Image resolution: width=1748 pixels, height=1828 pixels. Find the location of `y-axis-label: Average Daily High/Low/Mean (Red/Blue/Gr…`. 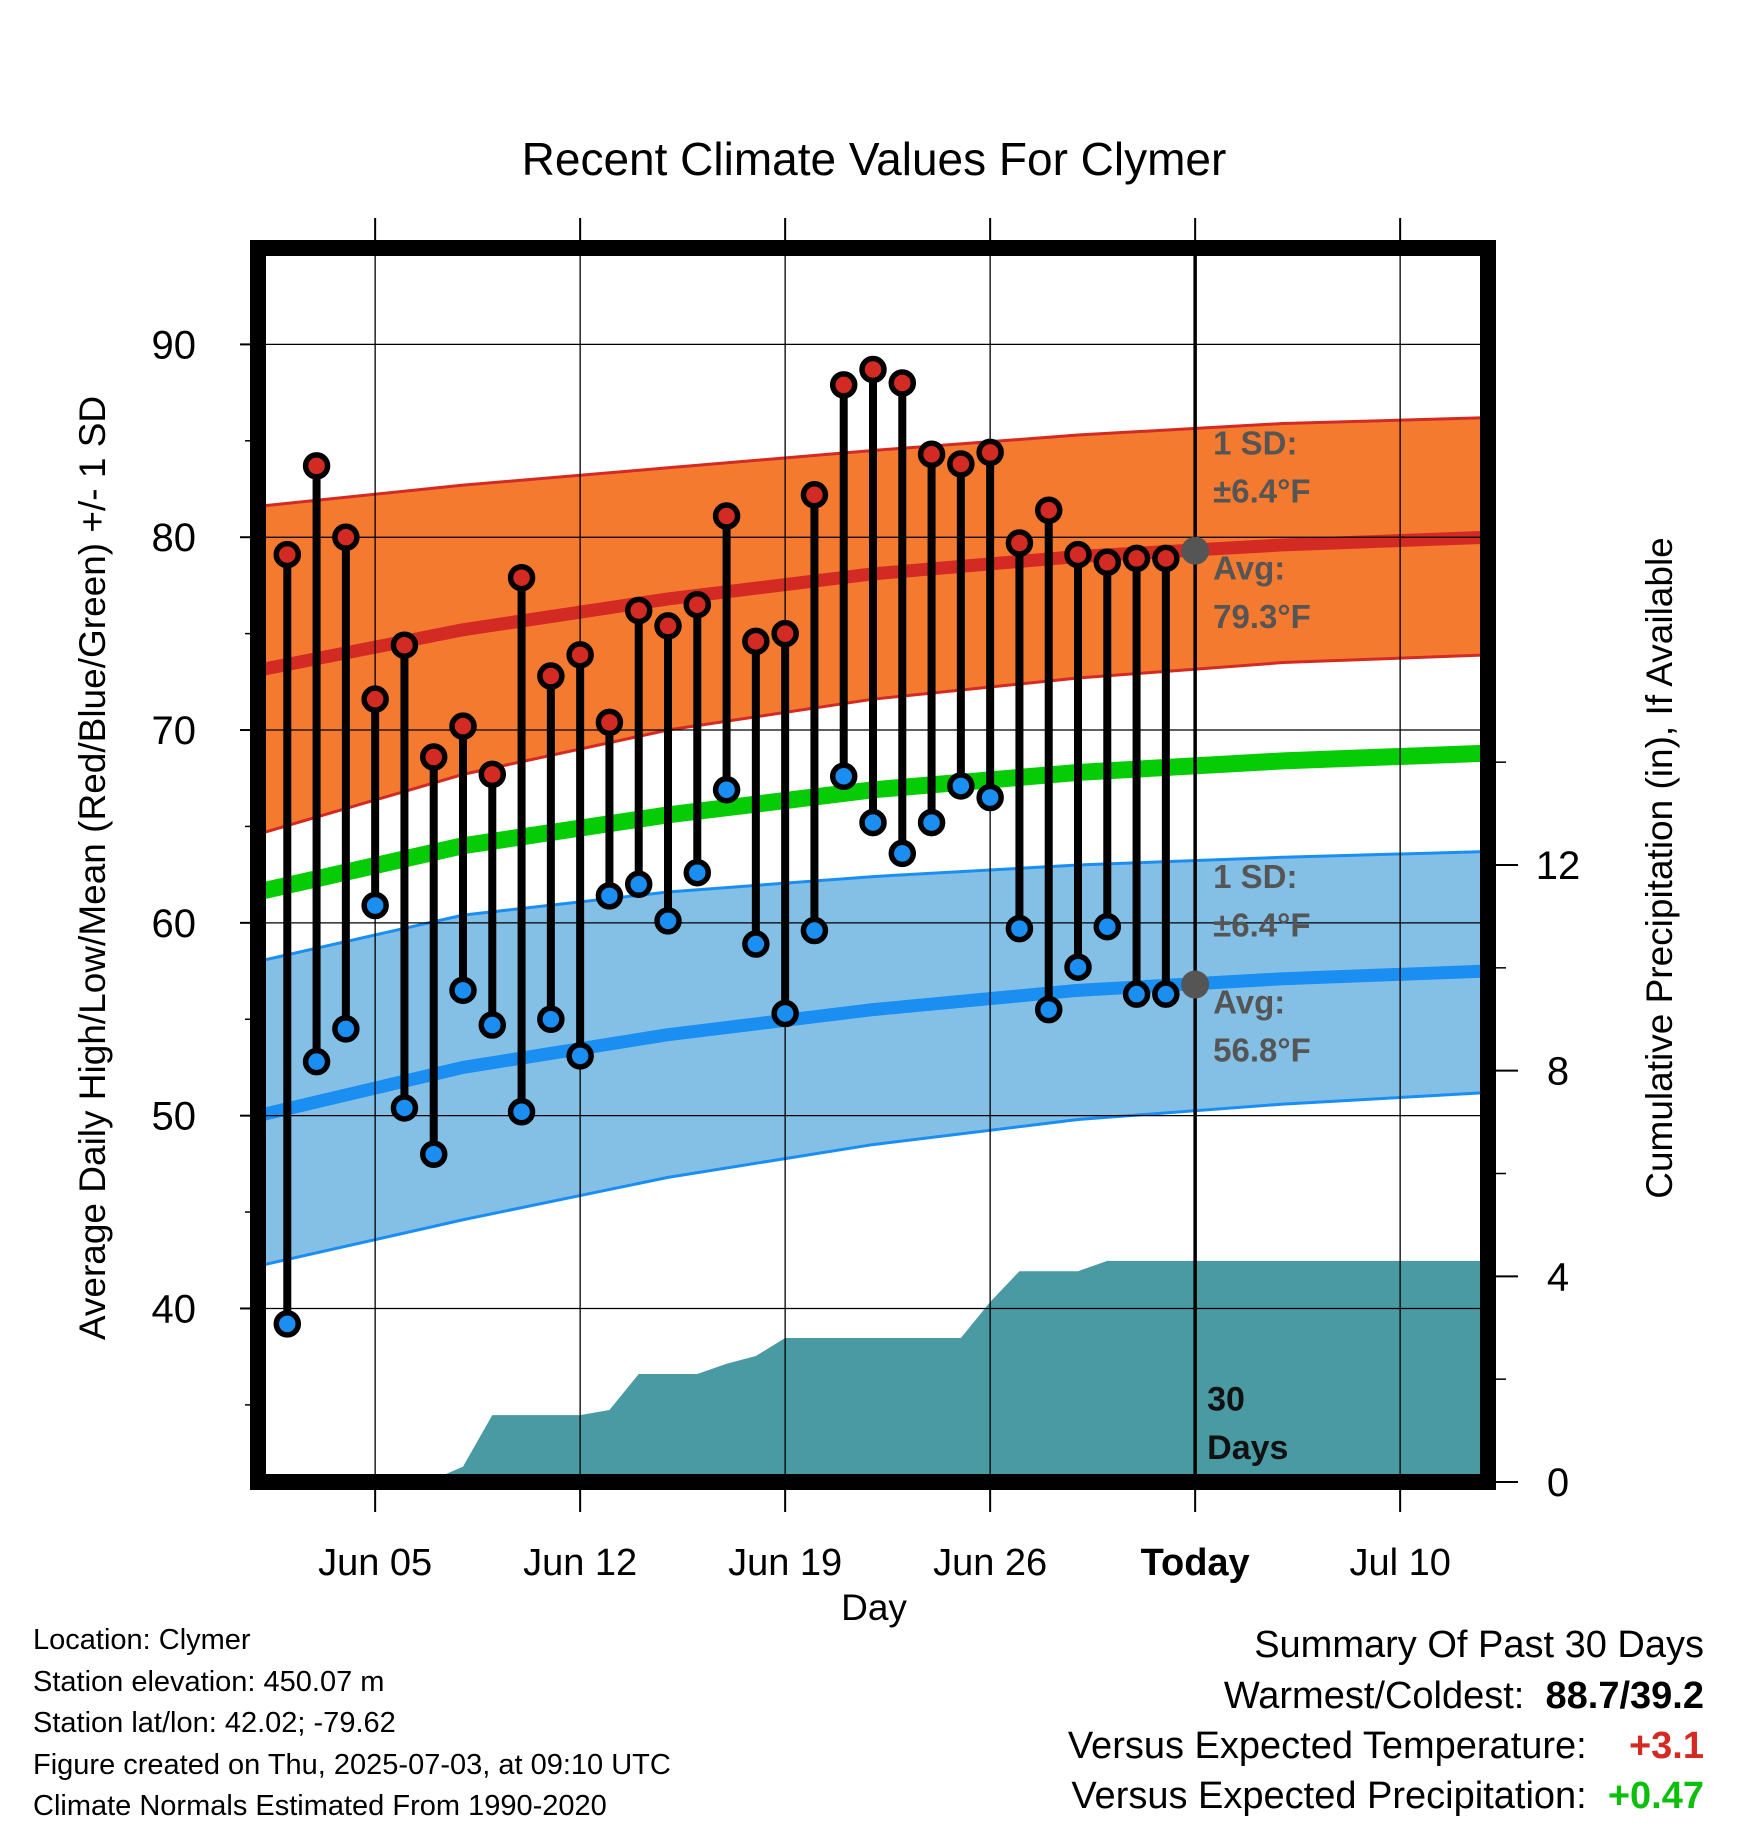

y-axis-label: Average Daily High/Low/Mean (Red/Blue/Gr… is located at coordinates (92, 868).